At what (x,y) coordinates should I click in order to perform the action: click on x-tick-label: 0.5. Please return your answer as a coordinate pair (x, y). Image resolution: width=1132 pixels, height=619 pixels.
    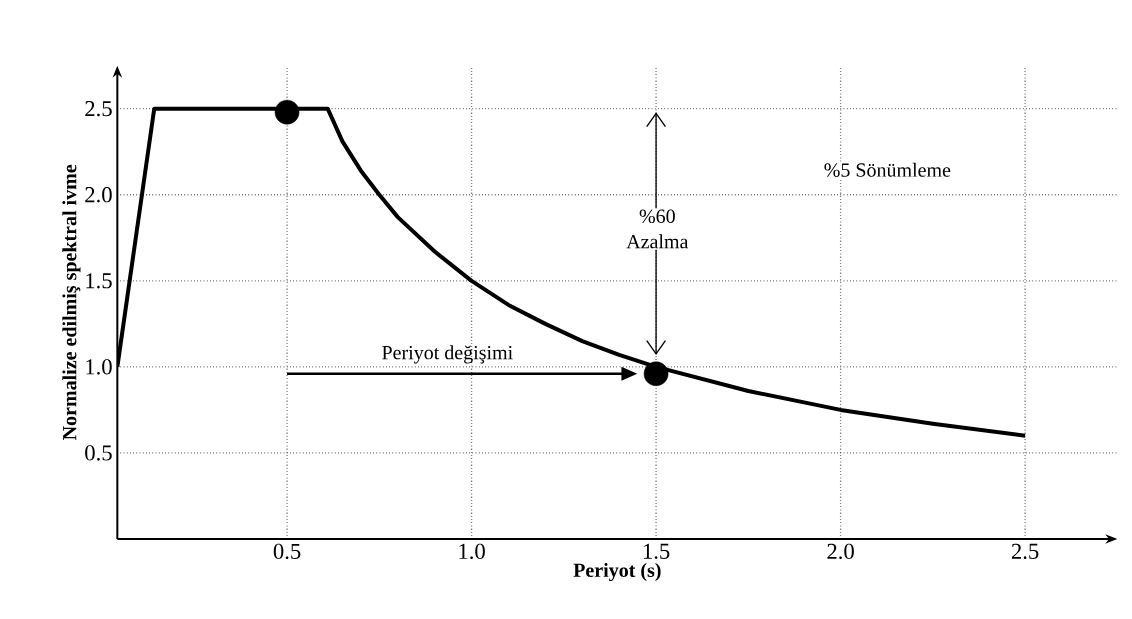
    Looking at the image, I should click on (287, 551).